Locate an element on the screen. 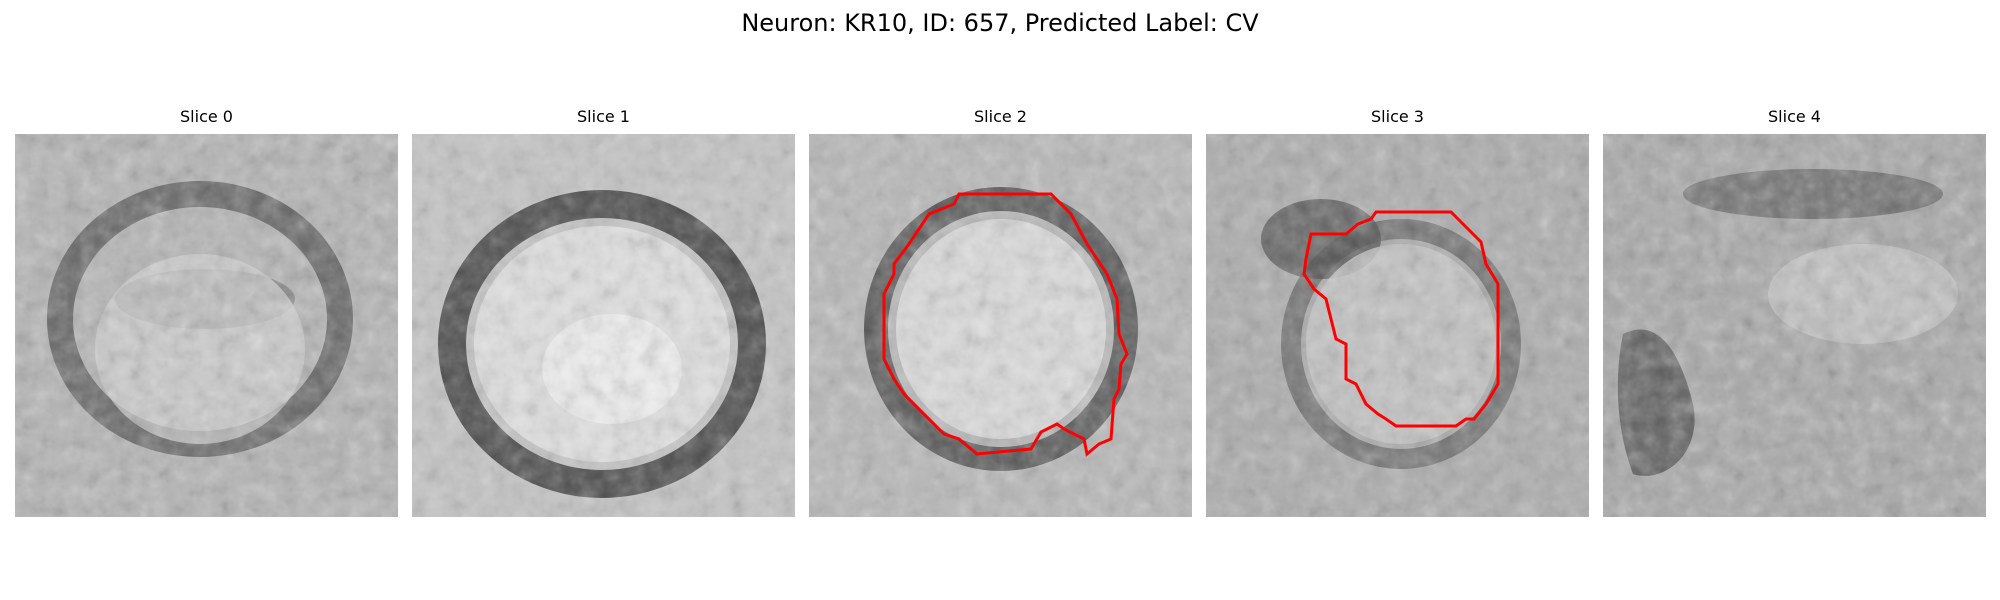 Image resolution: width=2000 pixels, height=600 pixels. slice-title-0: Slice 0 is located at coordinates (206, 116).